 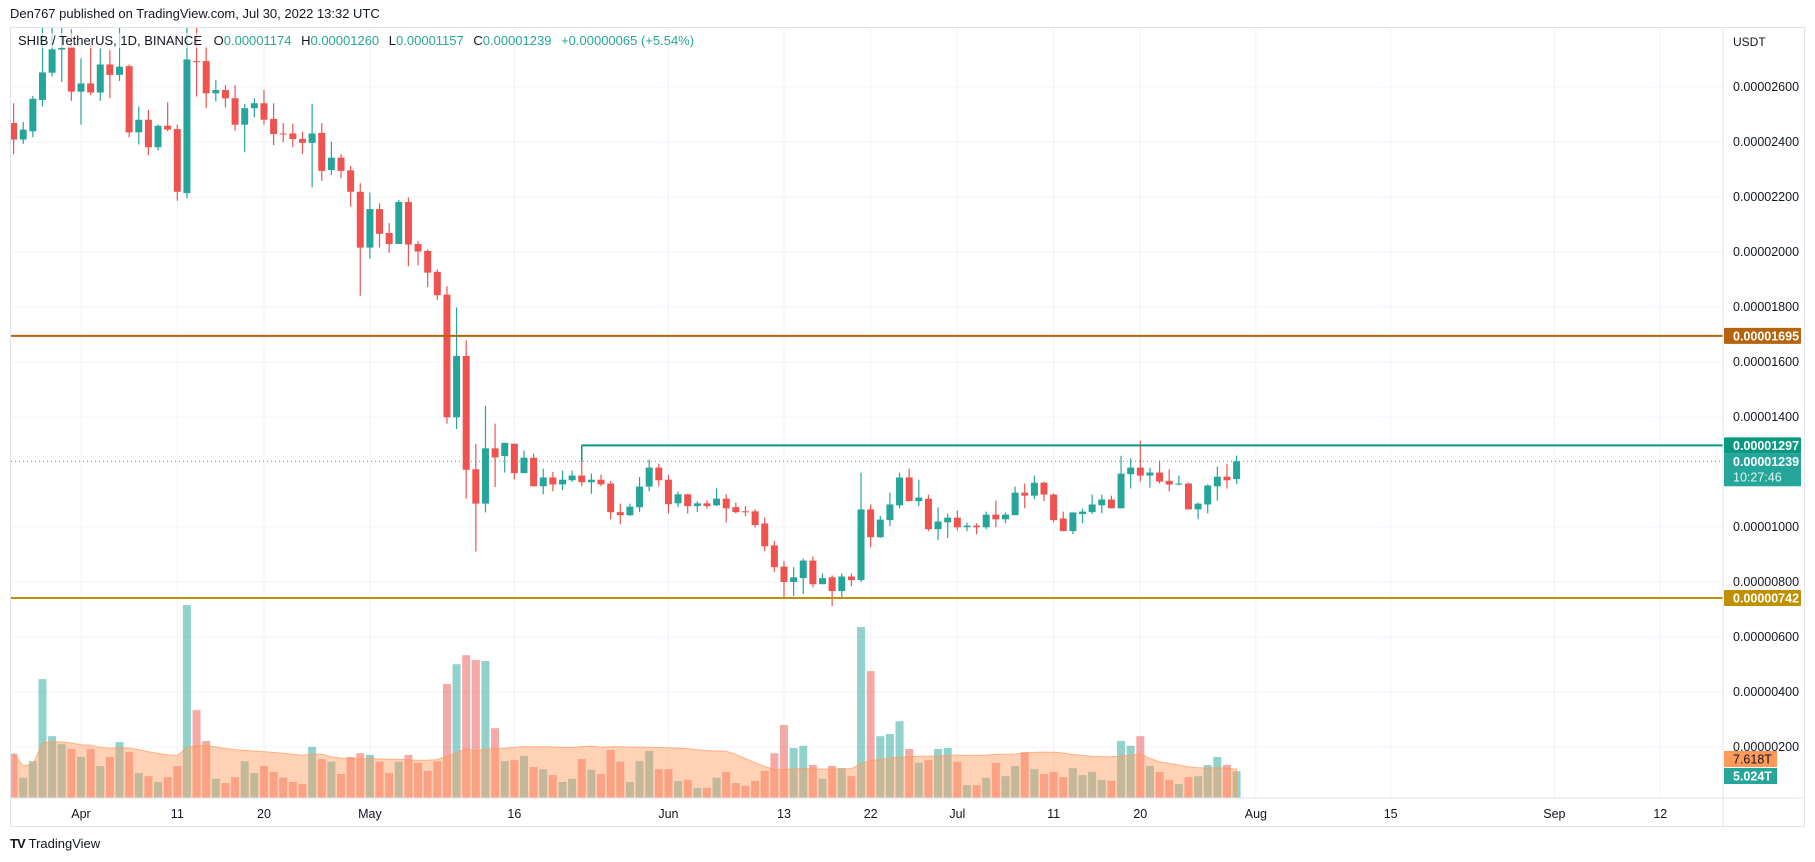 I want to click on high-label: H, so click(x=306, y=40).